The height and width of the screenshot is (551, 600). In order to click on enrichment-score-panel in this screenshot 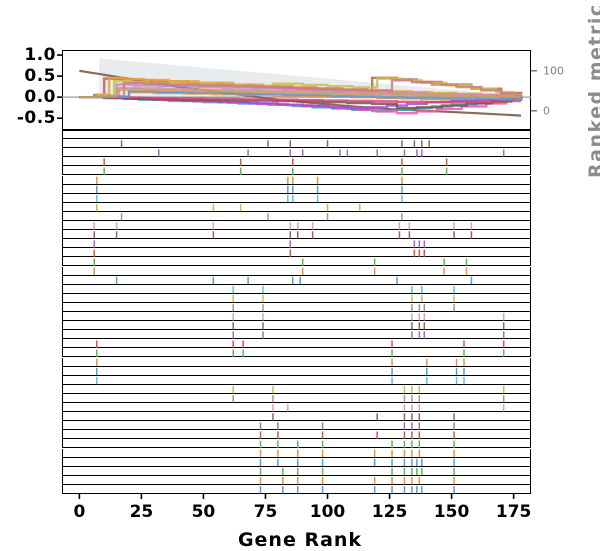, I will do `click(296, 90)`.